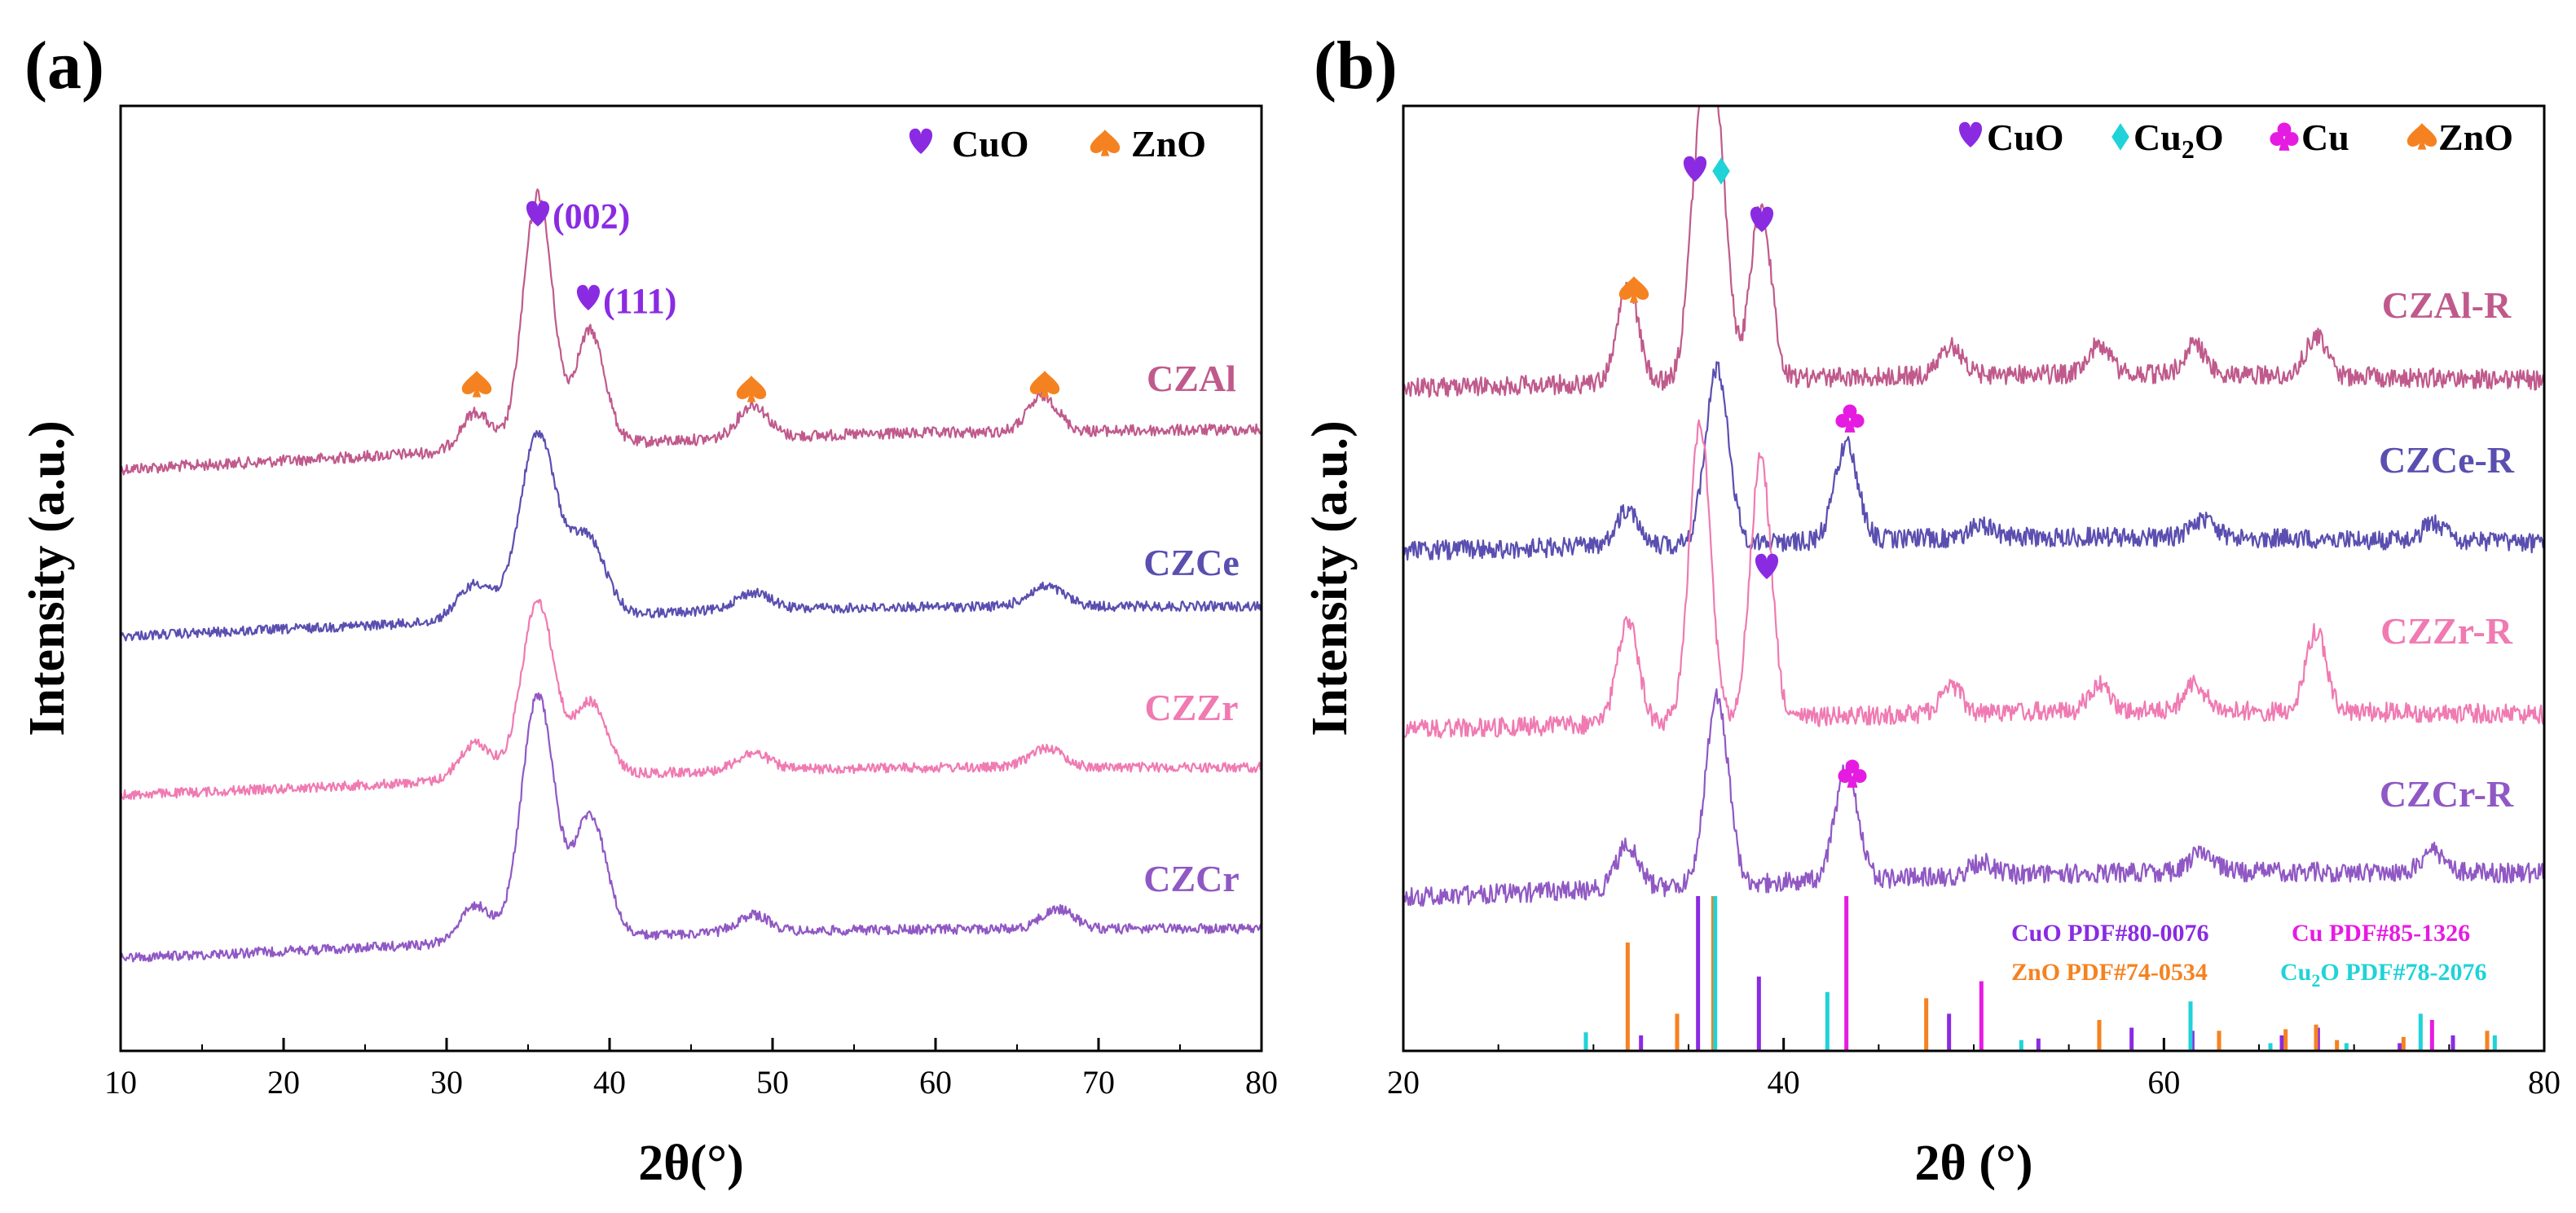  I want to click on x-tick-label: 50, so click(772, 1082).